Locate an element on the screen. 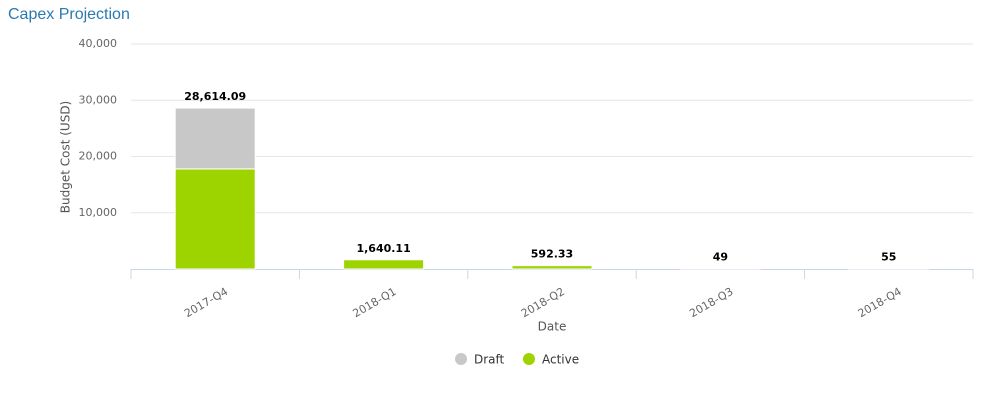 The image size is (995, 402). legend-label: Active is located at coordinates (560, 360).